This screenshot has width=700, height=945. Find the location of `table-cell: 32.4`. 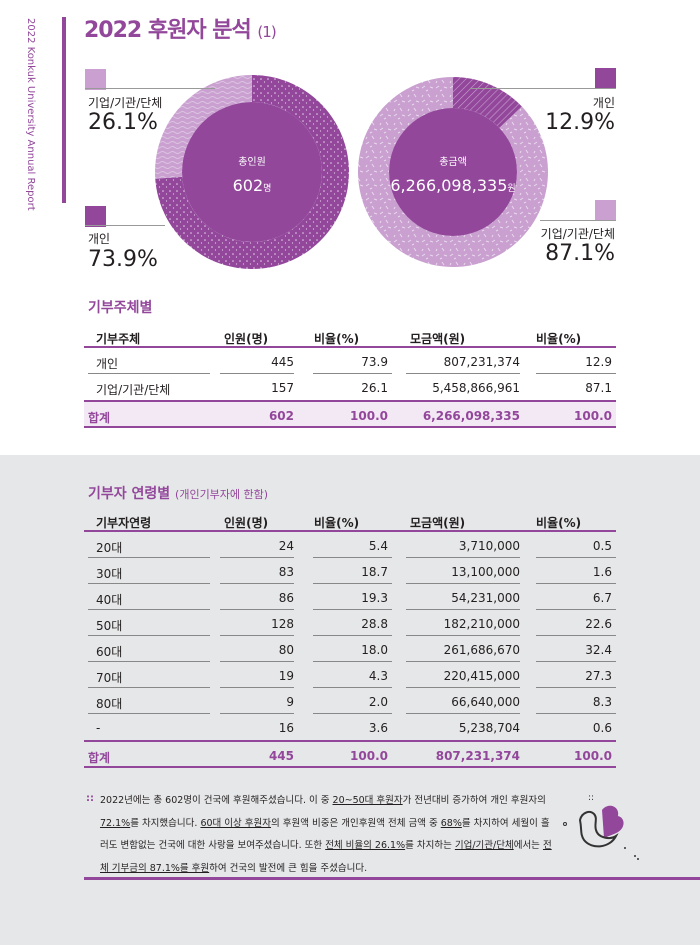

table-cell: 32.4 is located at coordinates (598, 650).